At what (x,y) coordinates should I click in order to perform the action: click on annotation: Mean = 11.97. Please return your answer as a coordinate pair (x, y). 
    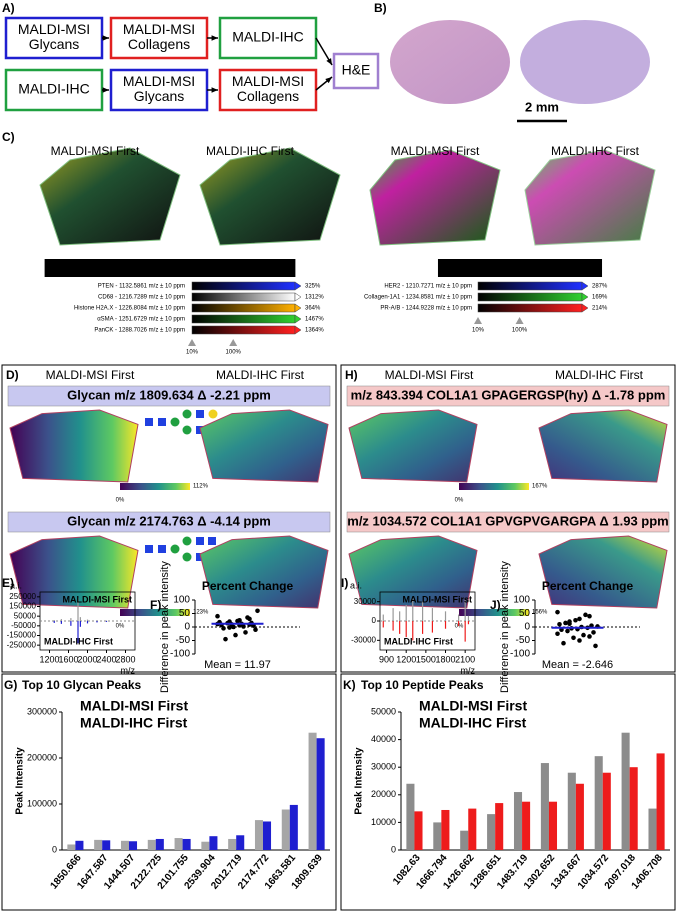
    Looking at the image, I should click on (237, 665).